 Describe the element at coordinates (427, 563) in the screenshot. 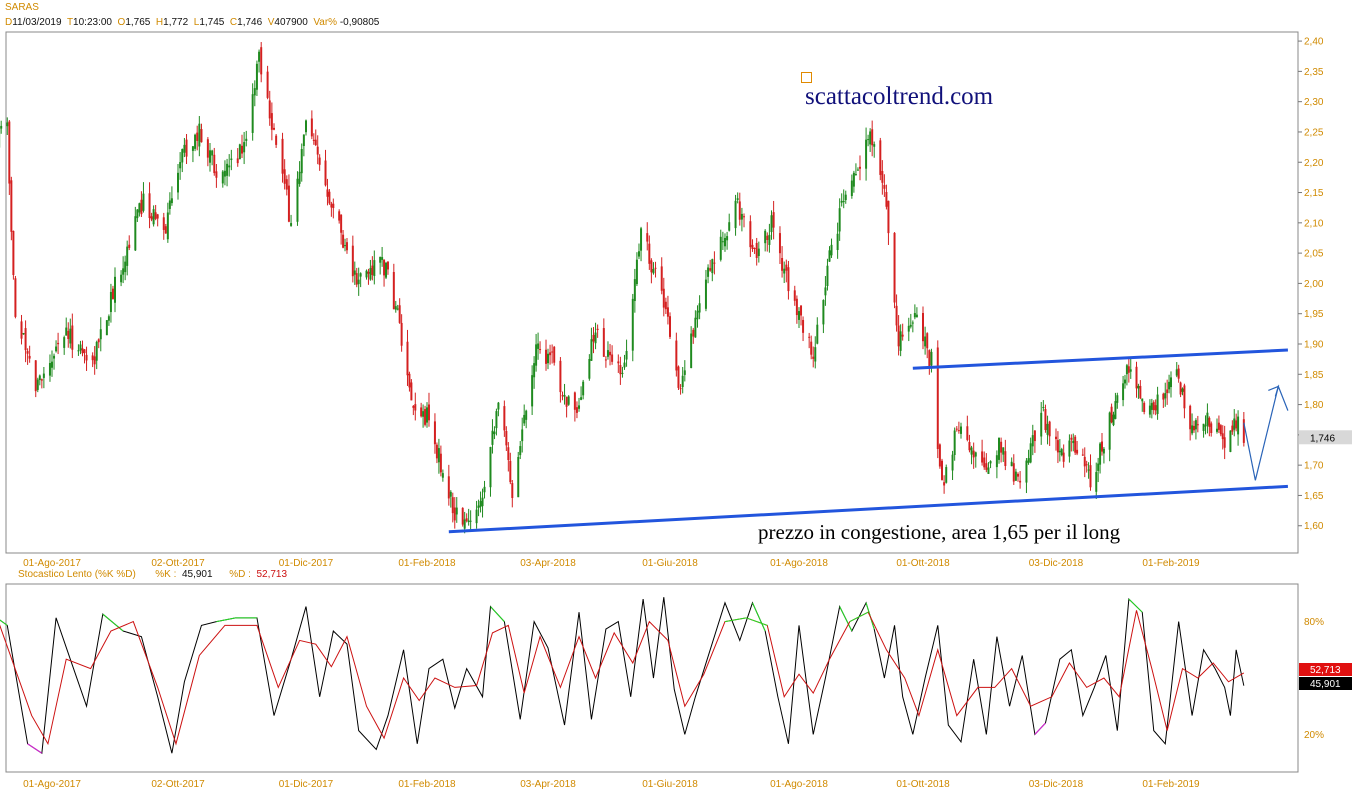

I see `price-date-label: 01-Feb-2018` at that location.